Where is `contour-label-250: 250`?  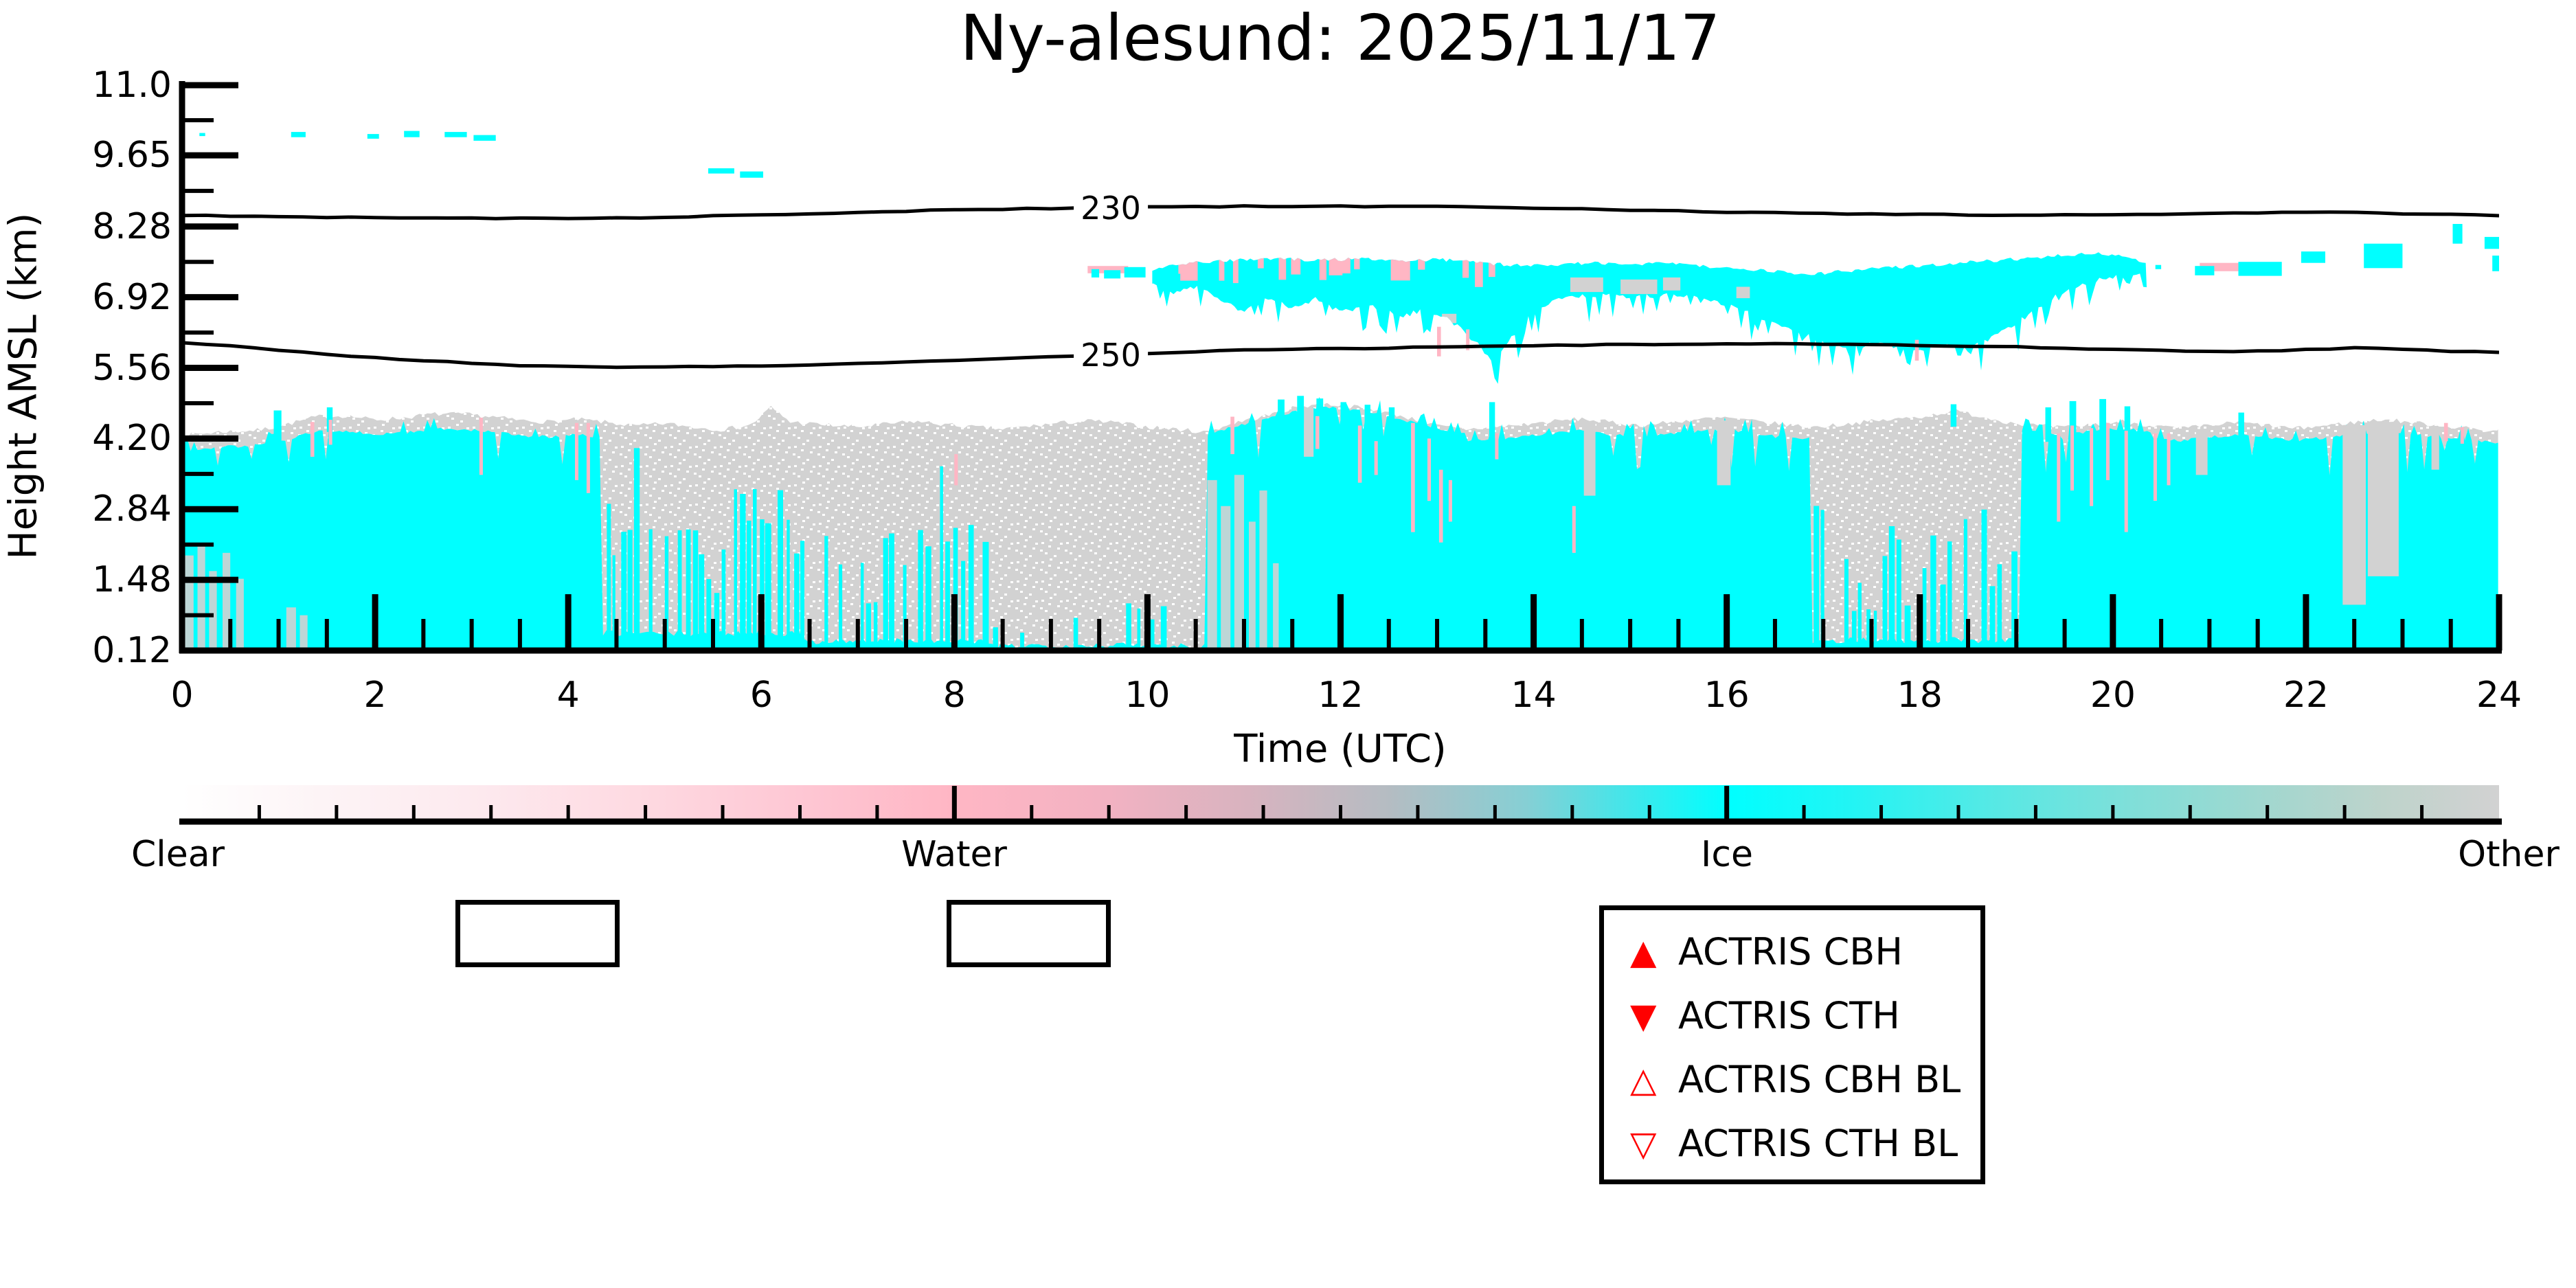
contour-label-250: 250 is located at coordinates (1111, 355).